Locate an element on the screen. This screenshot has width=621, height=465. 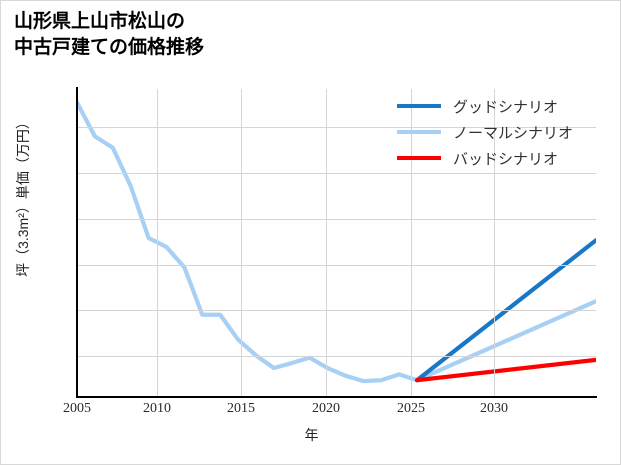
y-axis-label: 坪（3.3m²）単価（万円） is located at coordinates (23, 196).